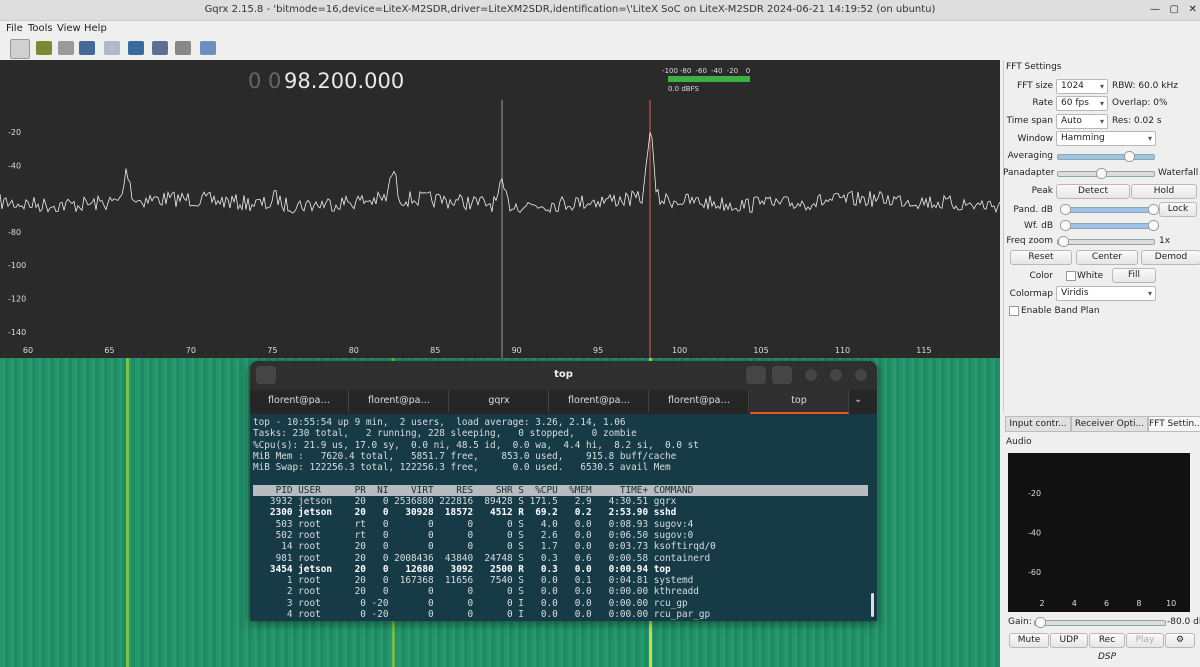 This screenshot has height=667, width=1200. Describe the element at coordinates (95, 28) in the screenshot. I see `menu-item: Help` at that location.